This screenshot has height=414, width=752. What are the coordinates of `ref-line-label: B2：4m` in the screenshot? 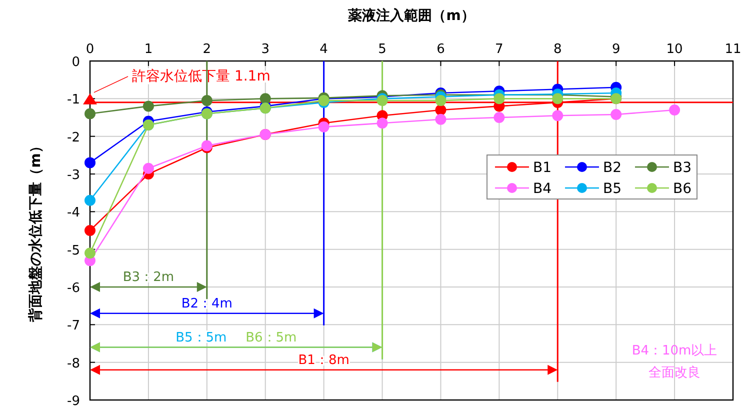 It's located at (206, 304).